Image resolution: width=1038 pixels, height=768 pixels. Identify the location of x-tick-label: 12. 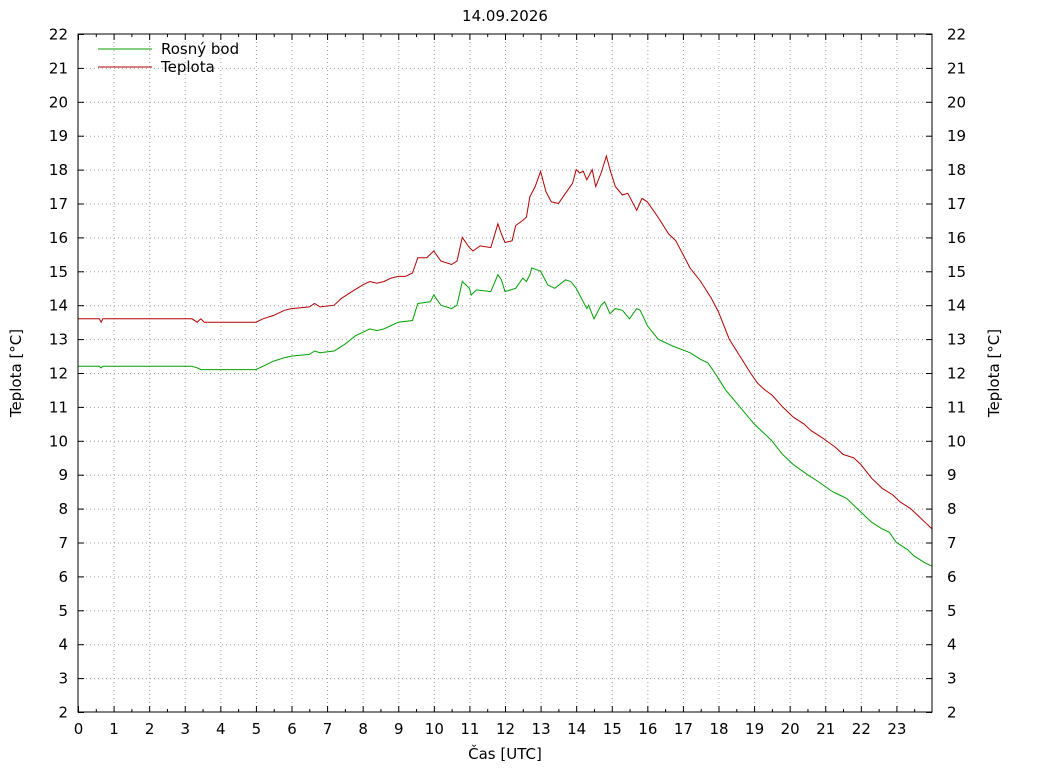
(505, 729).